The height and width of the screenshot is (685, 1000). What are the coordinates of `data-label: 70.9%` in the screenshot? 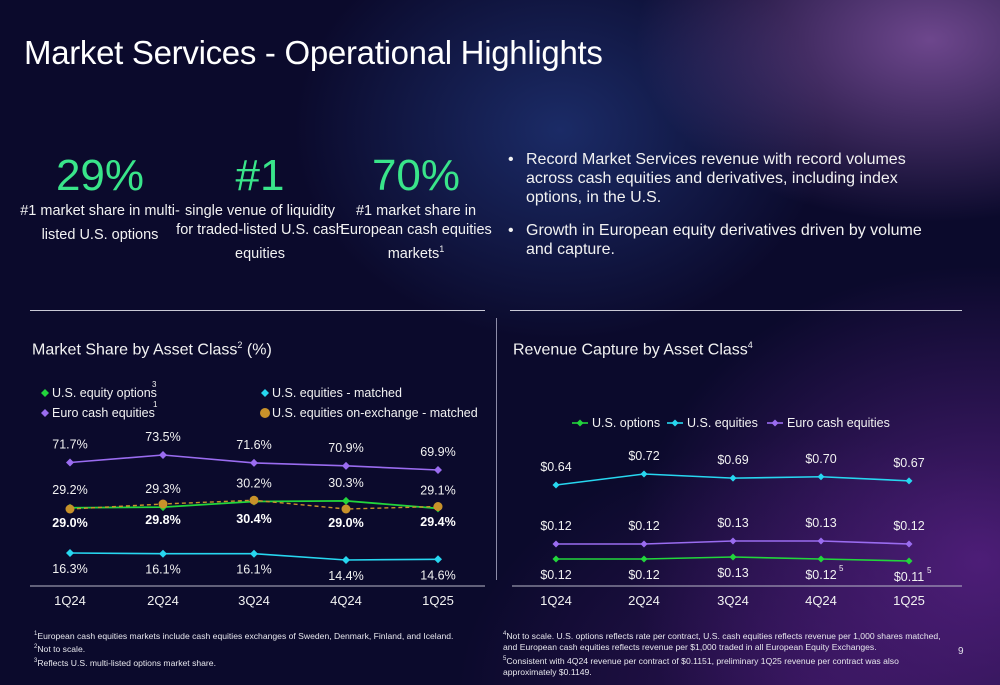 It's located at (345, 448).